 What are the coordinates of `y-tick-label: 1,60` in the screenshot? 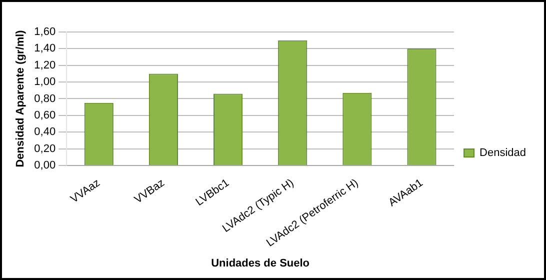 It's located at (45, 32).